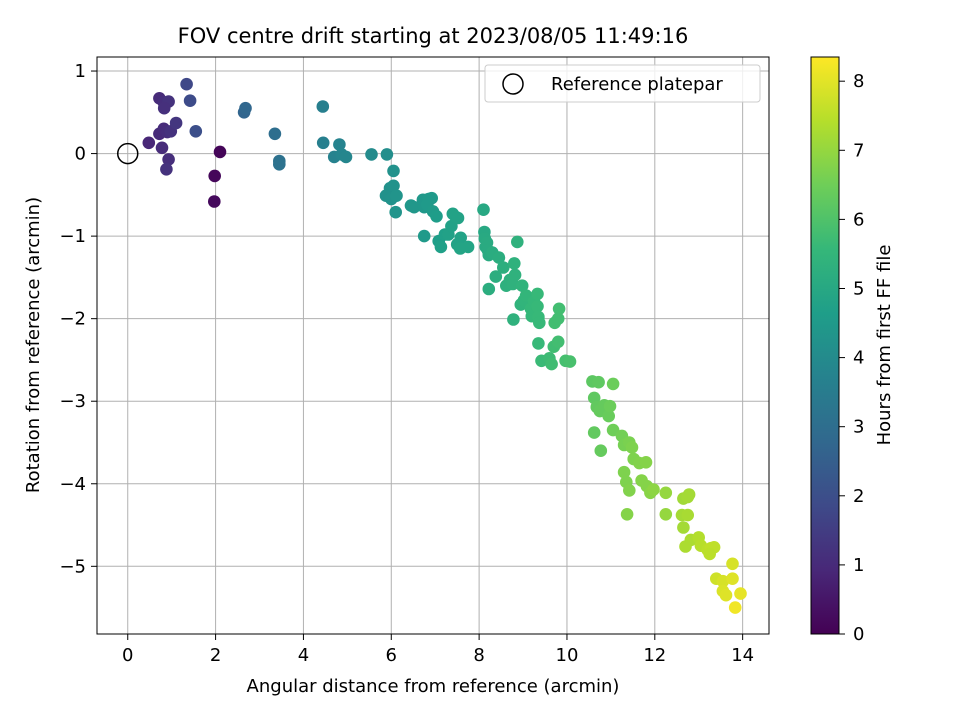  Describe the element at coordinates (825, 345) in the screenshot. I see `colorbar` at that location.